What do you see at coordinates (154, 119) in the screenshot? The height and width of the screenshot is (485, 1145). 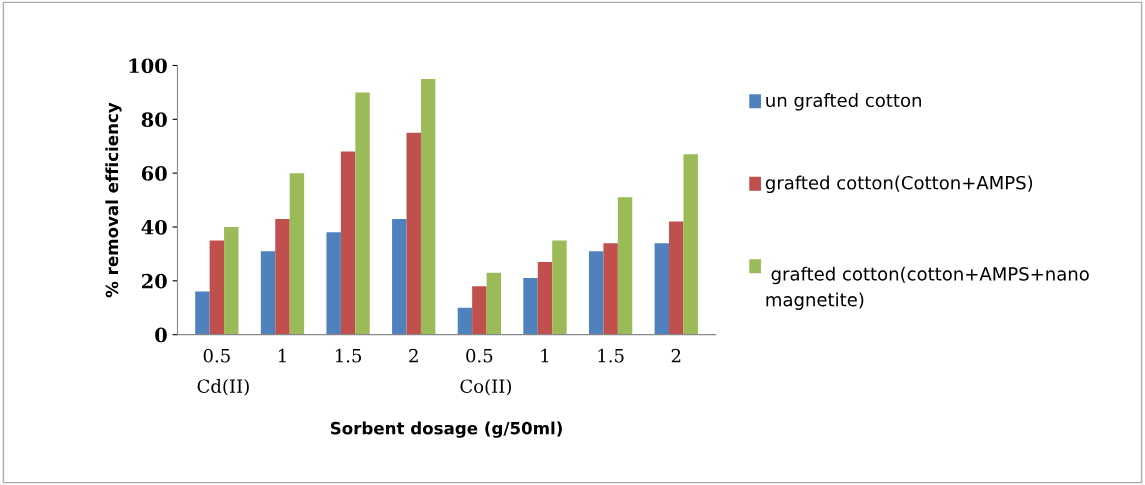 I see `y-tick-label: 80` at bounding box center [154, 119].